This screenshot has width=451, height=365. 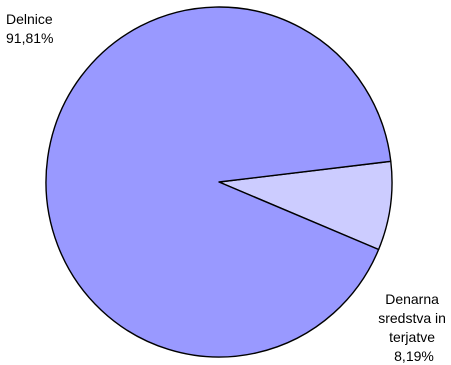 I want to click on slice-label-denarna: Denarna sredstva in terjatve 8,19%, so click(x=414, y=327).